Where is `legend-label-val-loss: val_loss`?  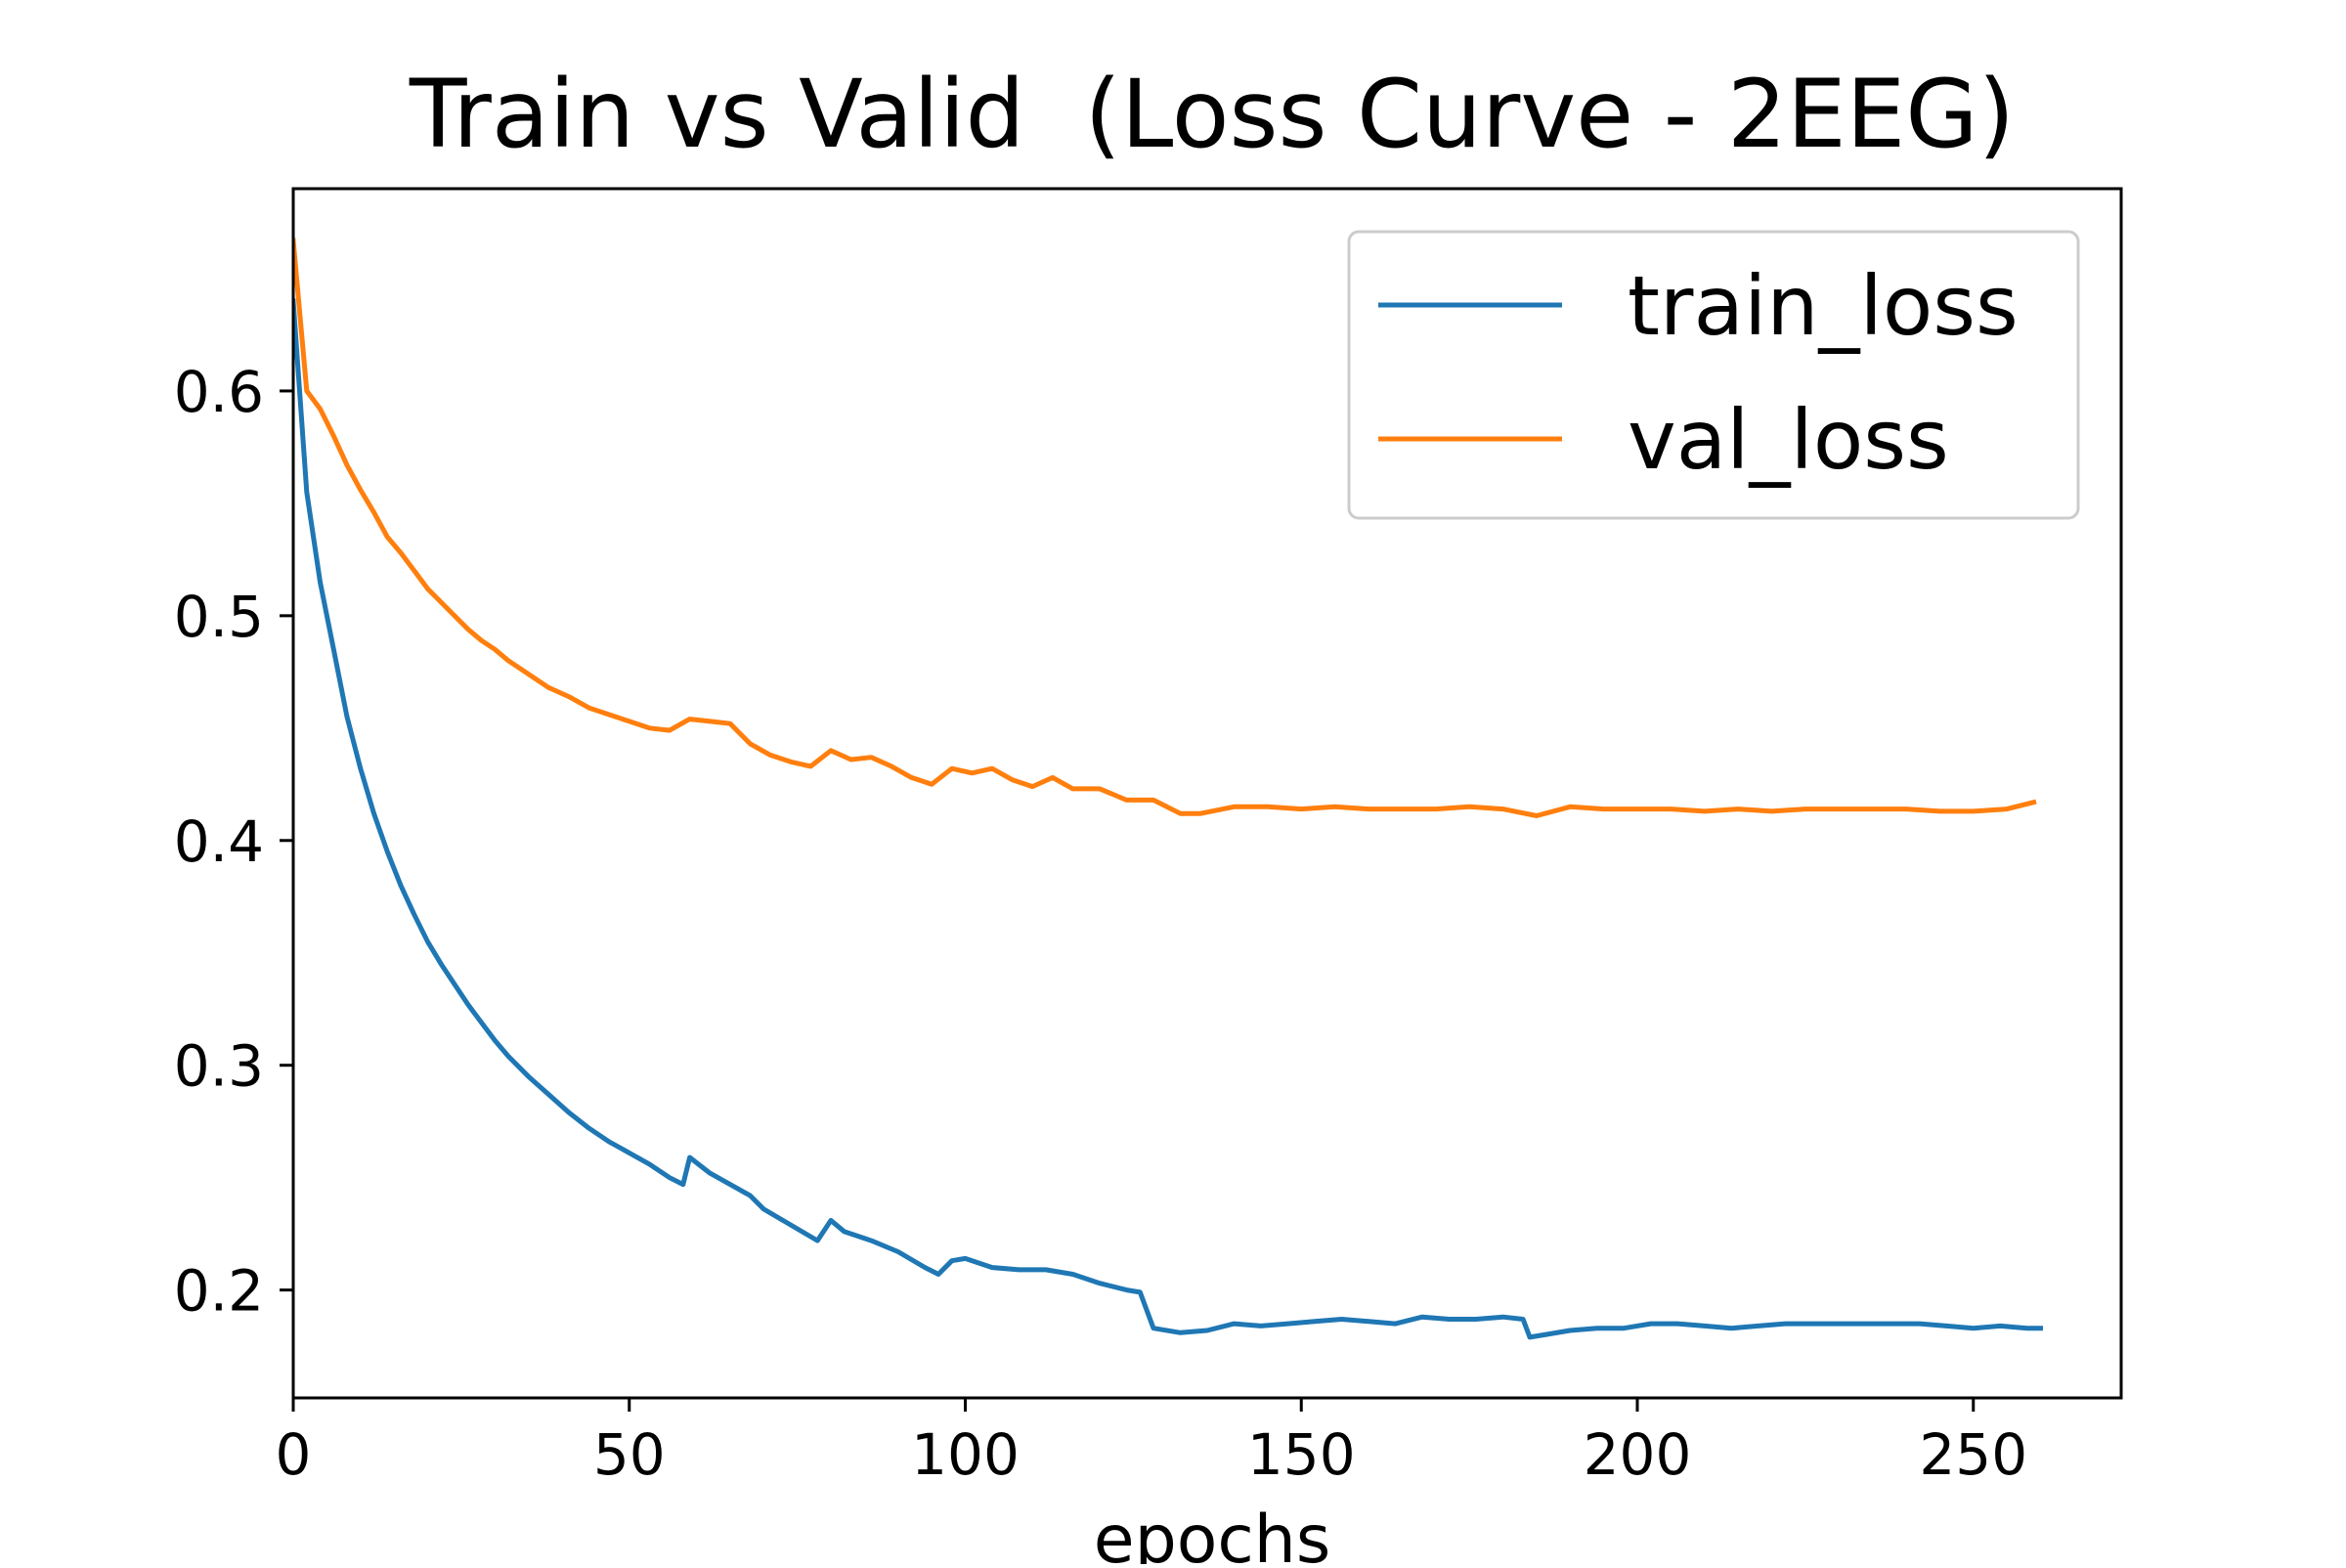
legend-label-val-loss: val_loss is located at coordinates (1788, 440).